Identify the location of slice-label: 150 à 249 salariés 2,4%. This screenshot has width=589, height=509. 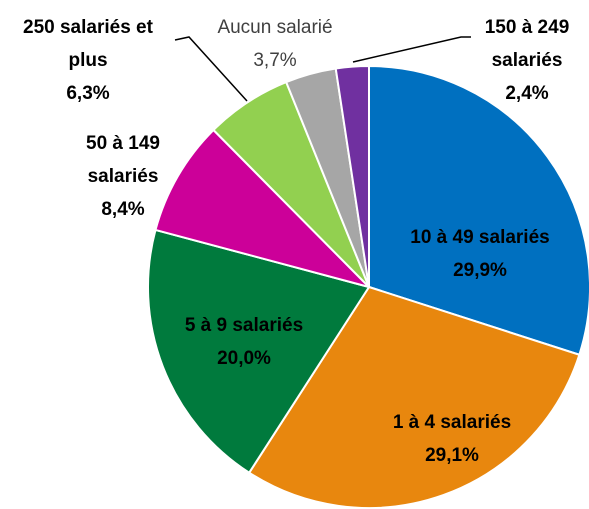
(527, 60).